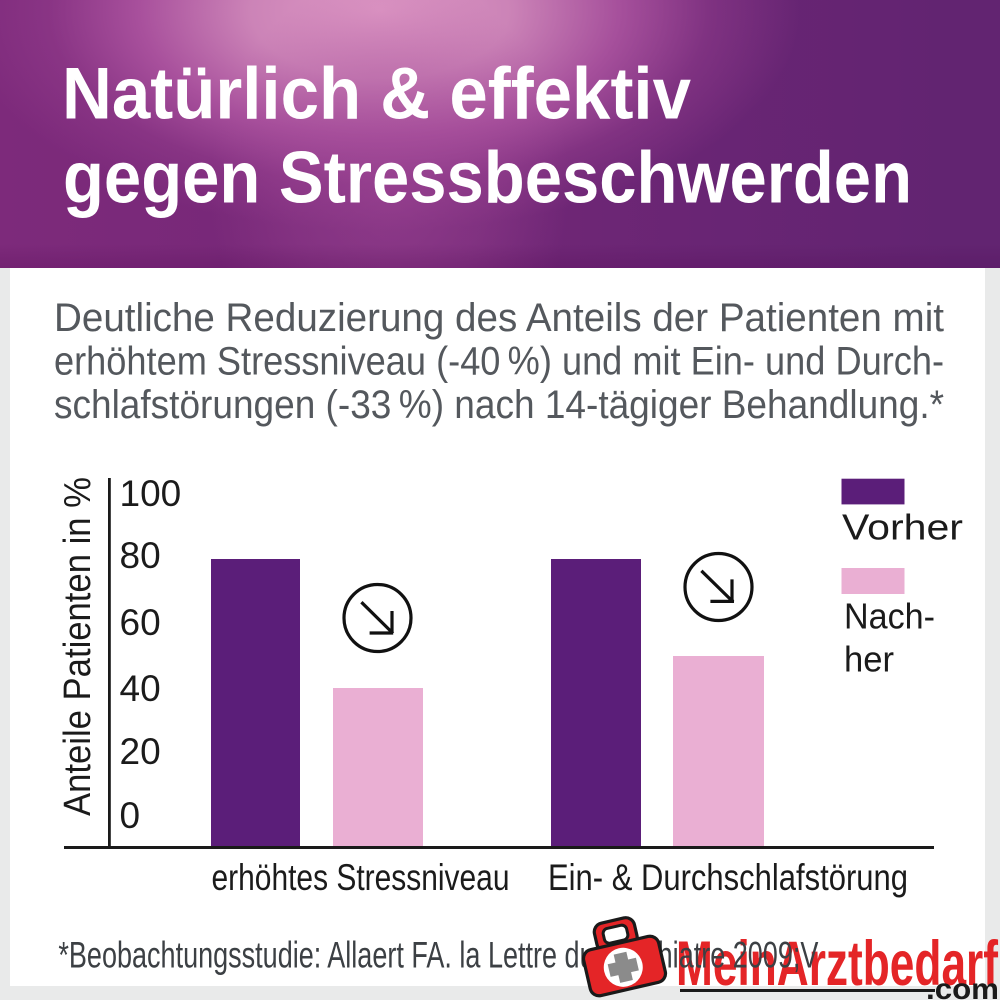 This screenshot has width=1000, height=1000. What do you see at coordinates (889, 616) in the screenshot?
I see `svg-text: Nach-` at bounding box center [889, 616].